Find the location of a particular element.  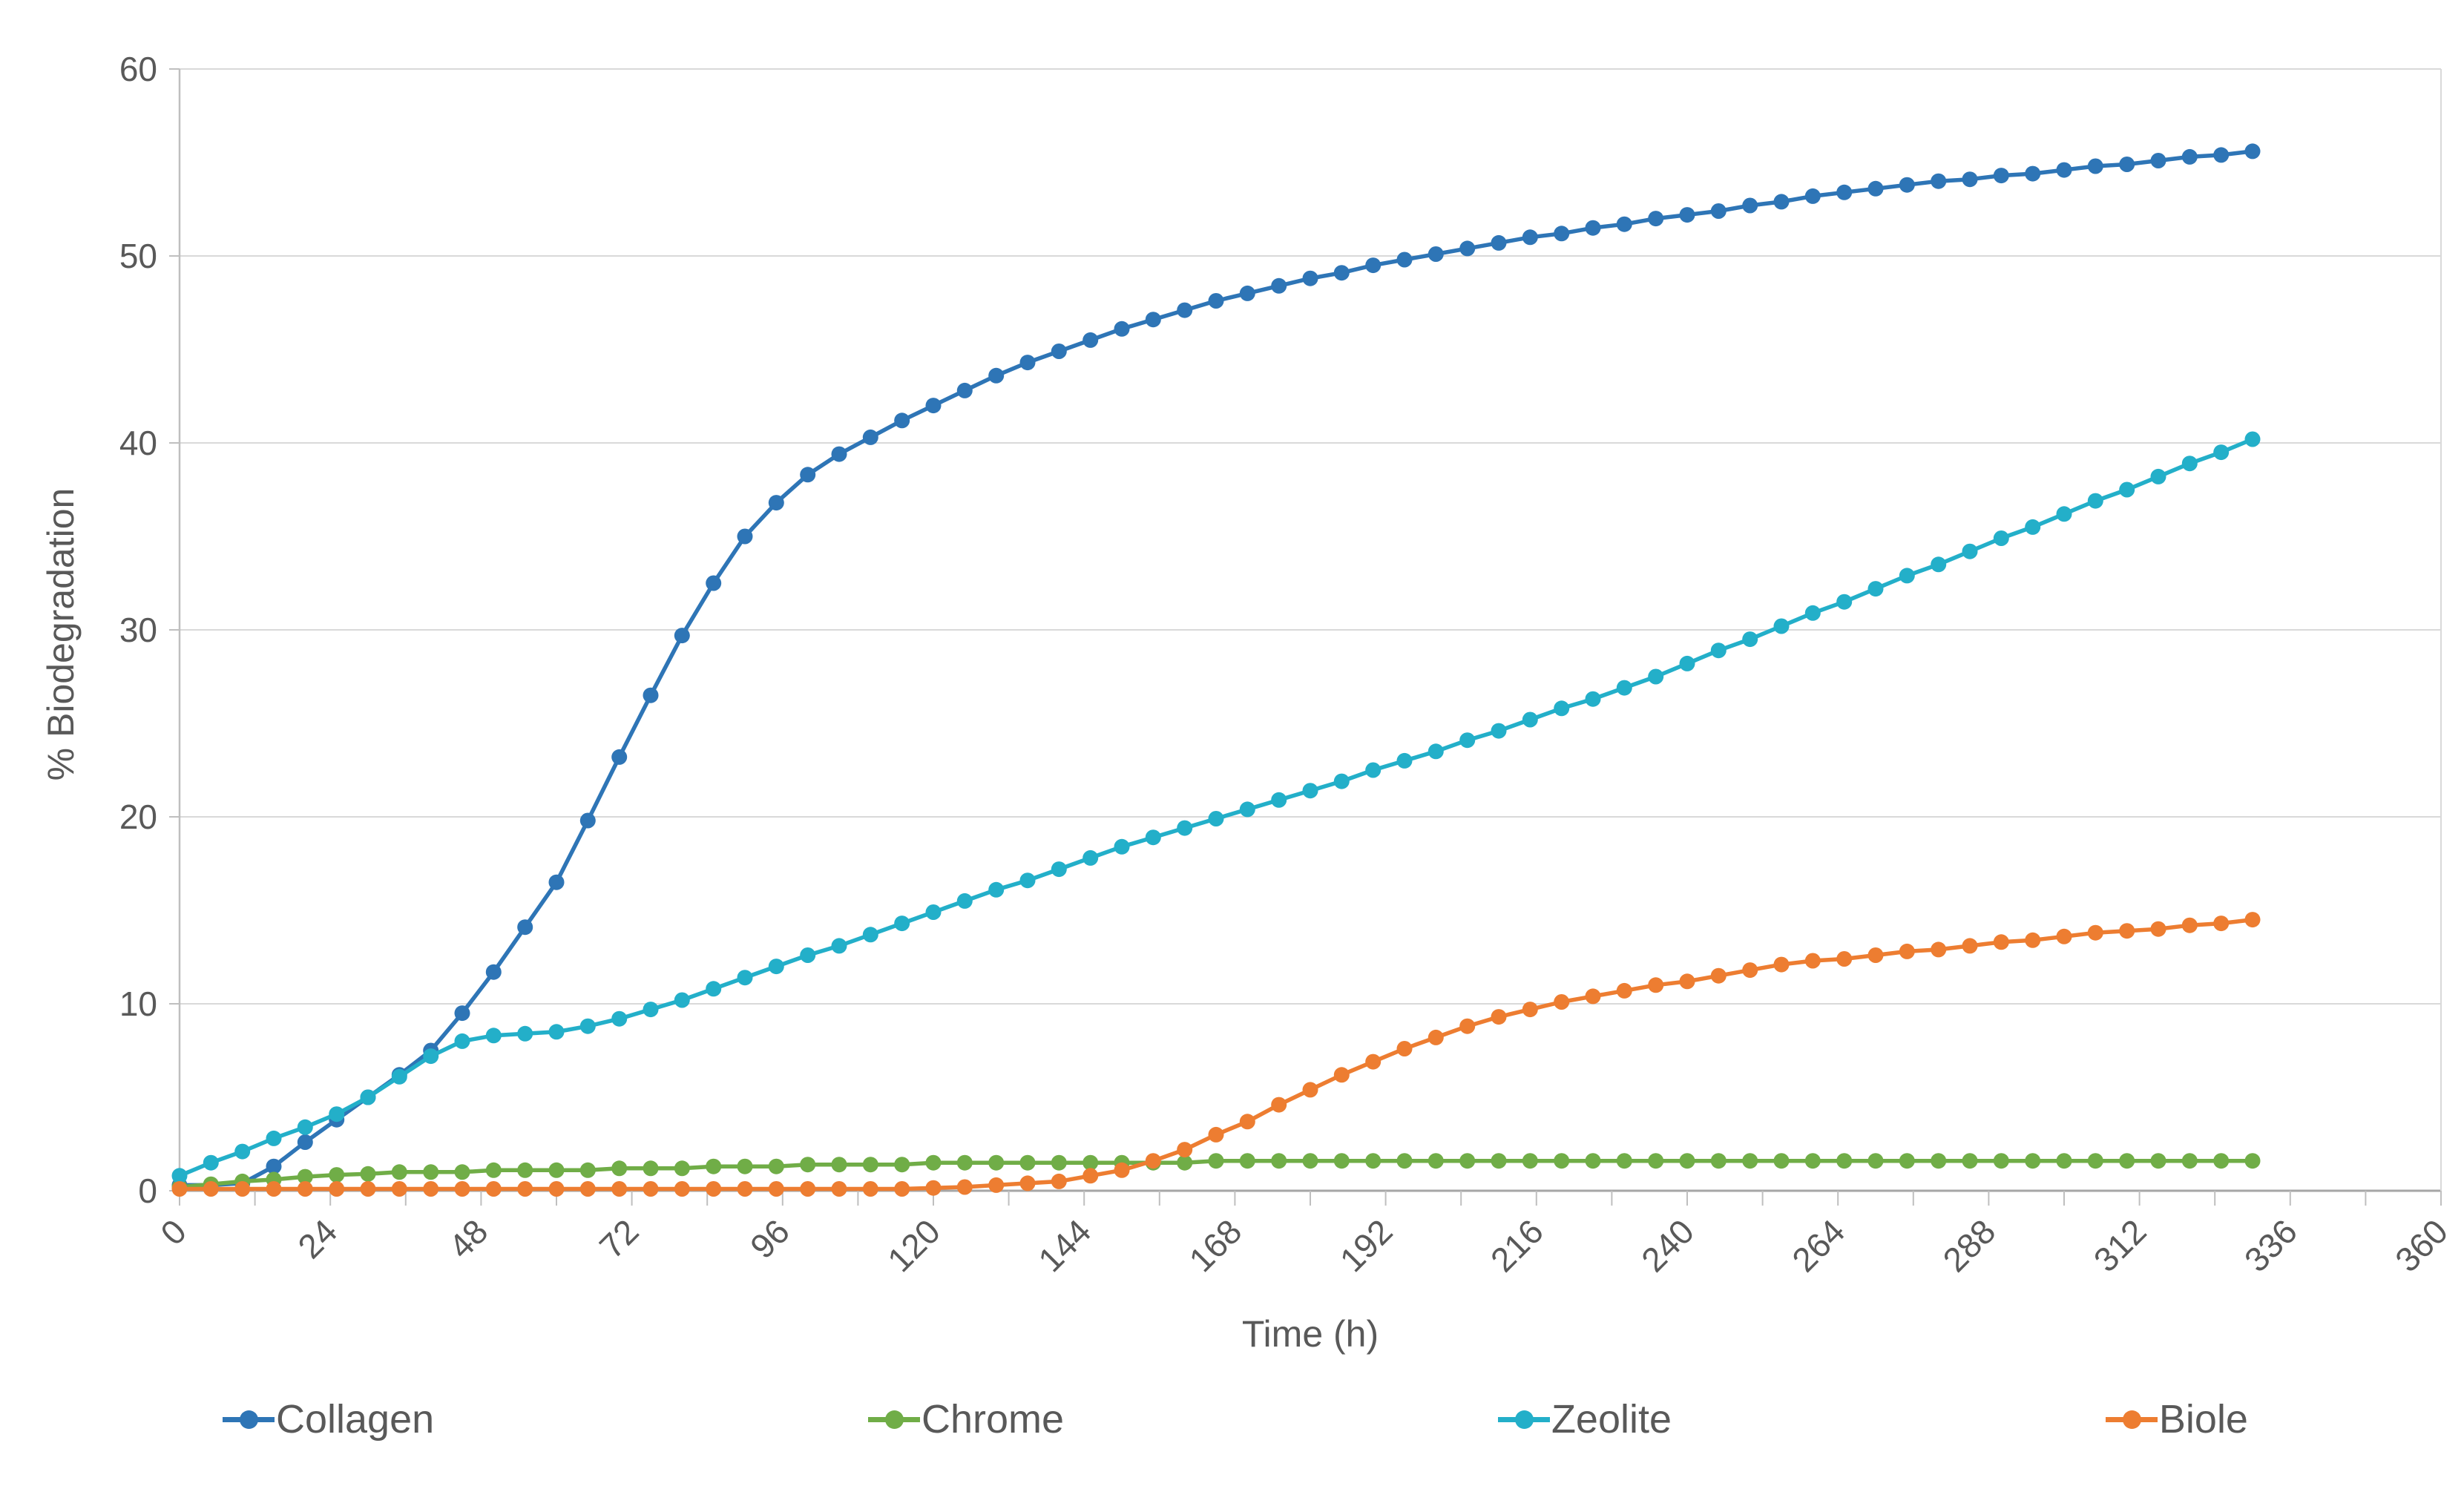

x-tick-label-0: 0 is located at coordinates (173, 1232).